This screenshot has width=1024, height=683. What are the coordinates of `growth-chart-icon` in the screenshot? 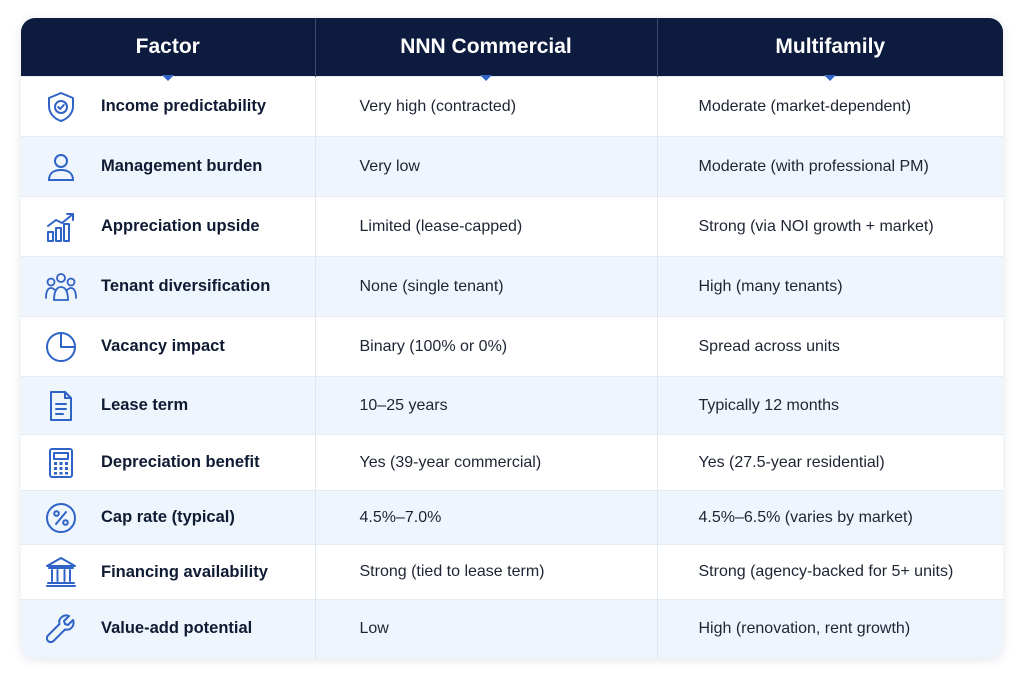 It's located at (61, 227).